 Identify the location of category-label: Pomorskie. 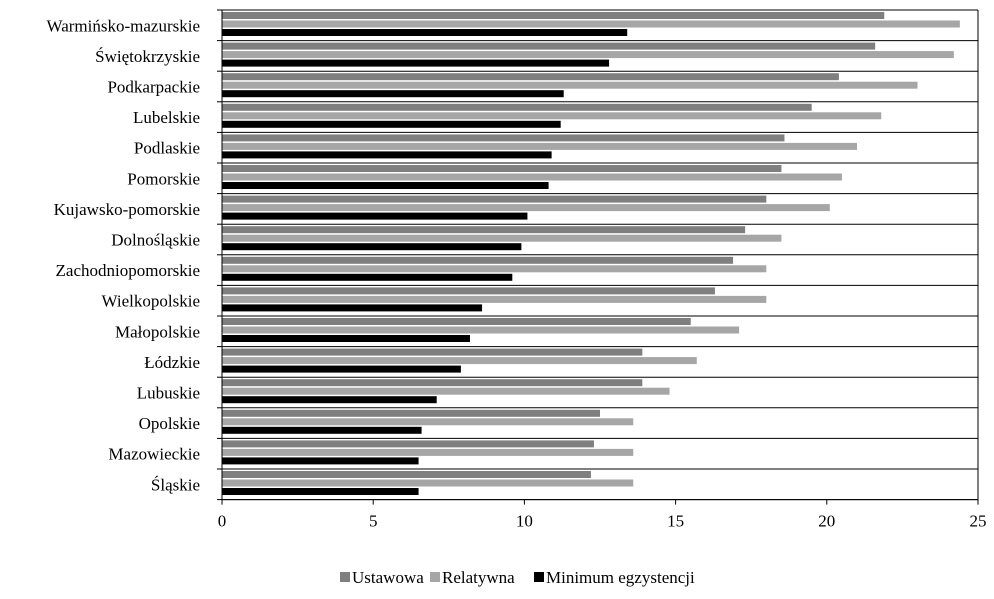
(163, 178).